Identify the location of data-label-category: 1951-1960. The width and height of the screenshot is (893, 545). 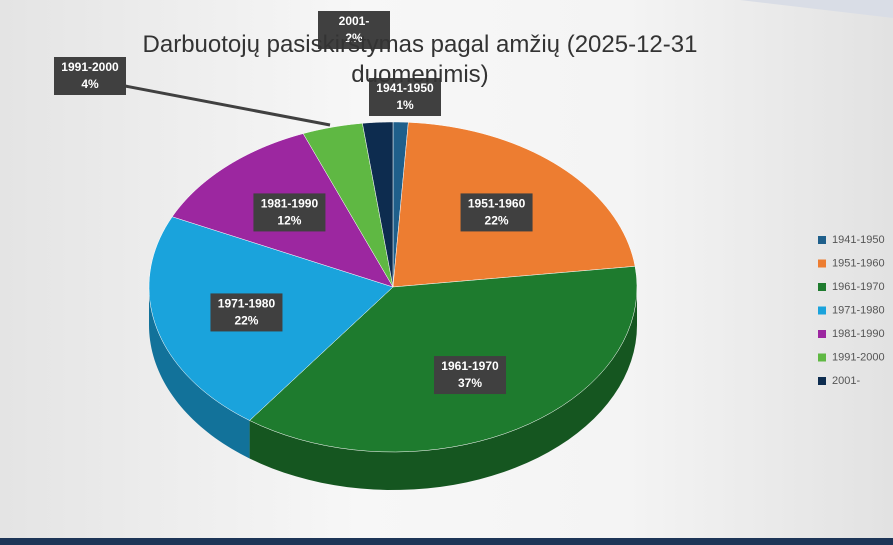
(497, 204).